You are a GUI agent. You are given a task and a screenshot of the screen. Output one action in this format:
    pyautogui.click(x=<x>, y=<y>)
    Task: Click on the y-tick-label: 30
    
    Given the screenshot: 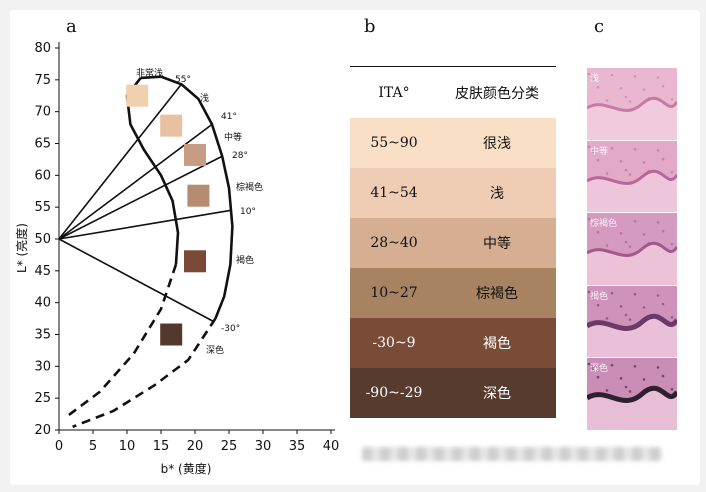 What is the action you would take?
    pyautogui.click(x=42, y=366)
    